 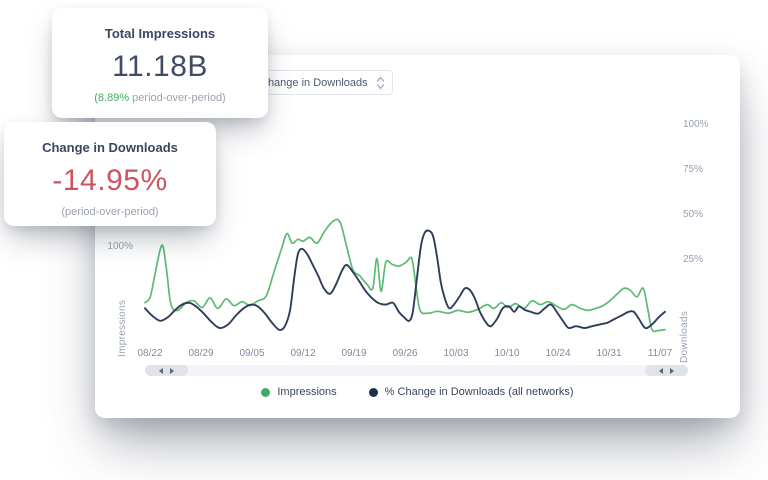 I want to click on scrollbar-left-pill, so click(x=166, y=370).